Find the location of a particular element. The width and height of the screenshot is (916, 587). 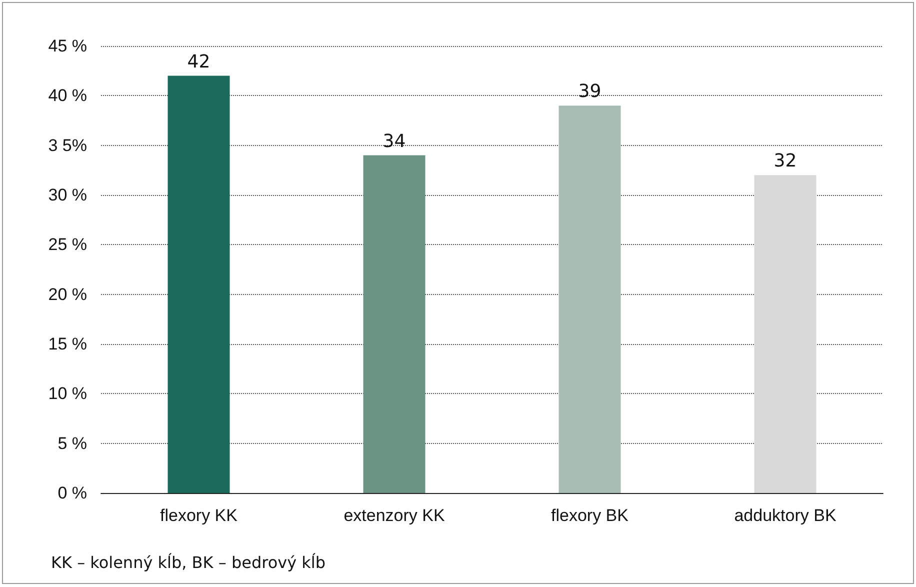

x-tick-label: flexory BK is located at coordinates (590, 515).